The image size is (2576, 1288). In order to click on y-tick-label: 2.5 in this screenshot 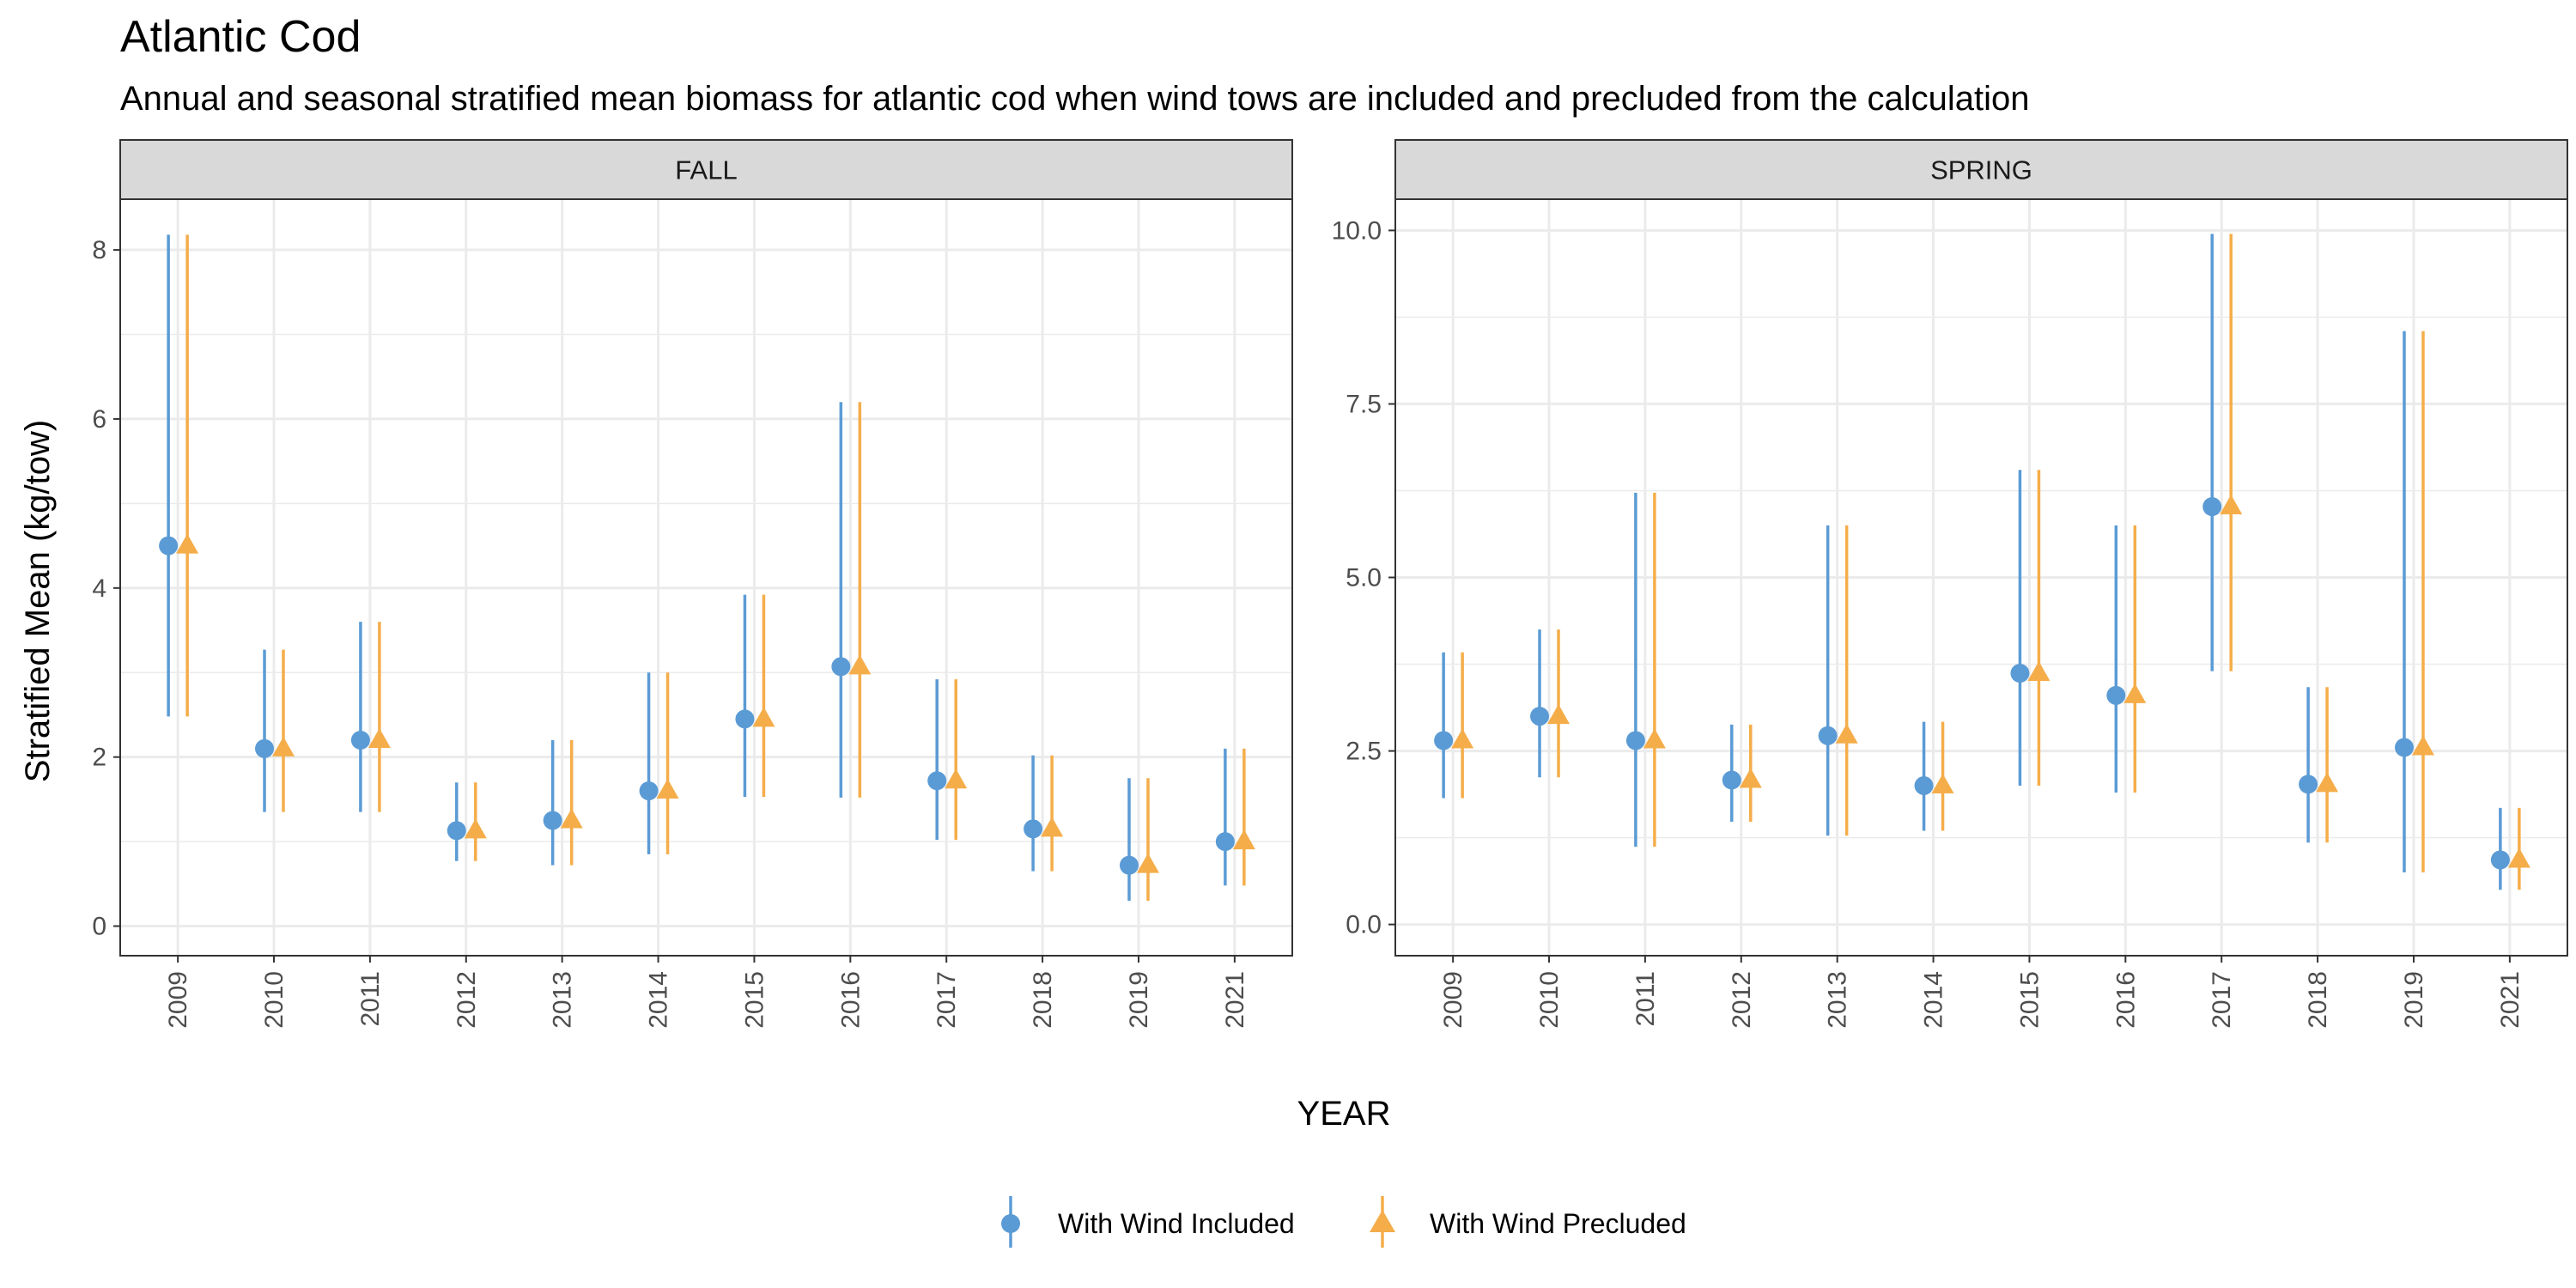, I will do `click(1364, 752)`.